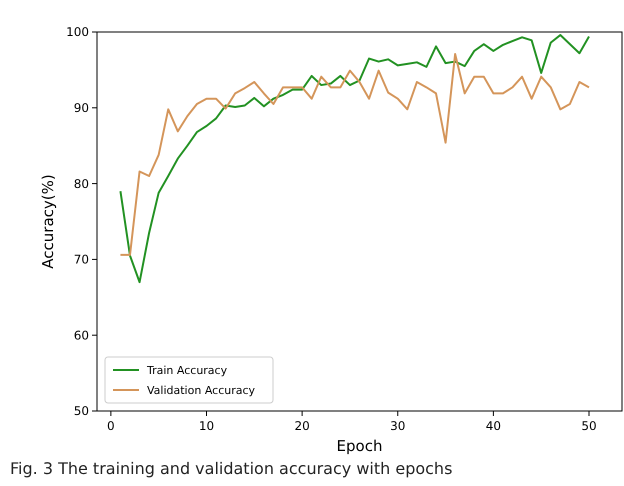  Describe the element at coordinates (81, 259) in the screenshot. I see `y-tick-label: 70` at that location.